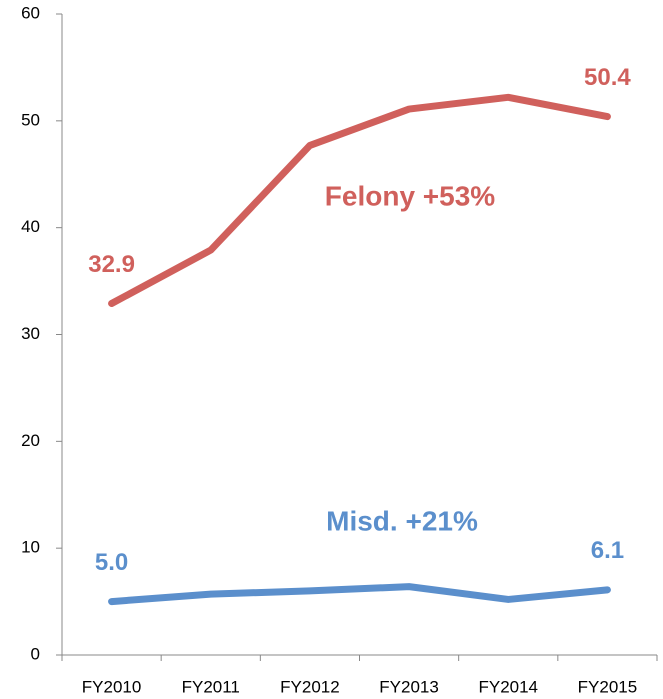 This screenshot has height=699, width=663. What do you see at coordinates (35, 653) in the screenshot?
I see `y-tick-label: 0` at bounding box center [35, 653].